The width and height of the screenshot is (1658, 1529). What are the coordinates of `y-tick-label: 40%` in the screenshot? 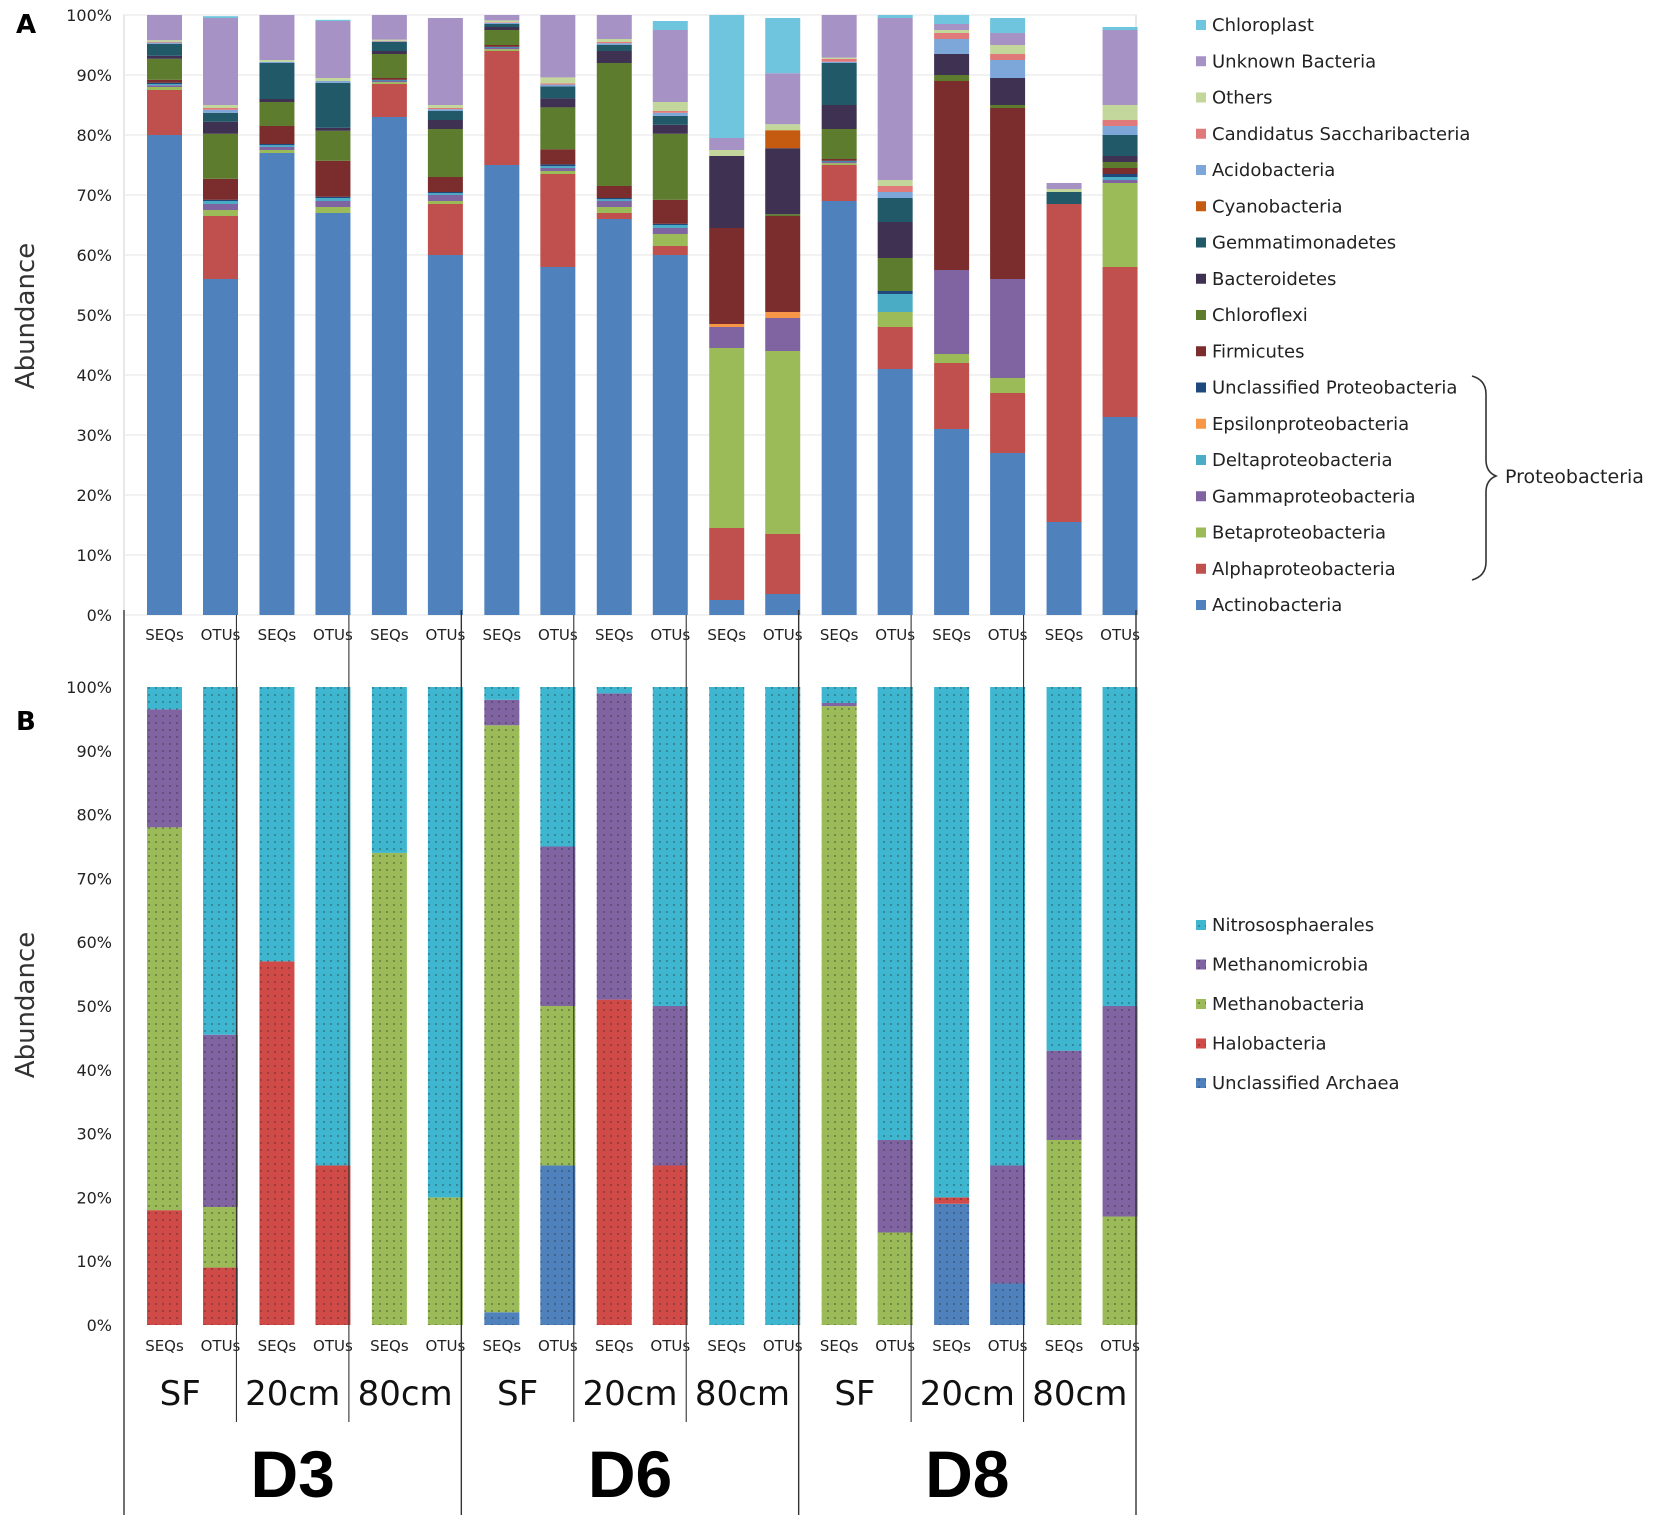 It's located at (94, 1070).